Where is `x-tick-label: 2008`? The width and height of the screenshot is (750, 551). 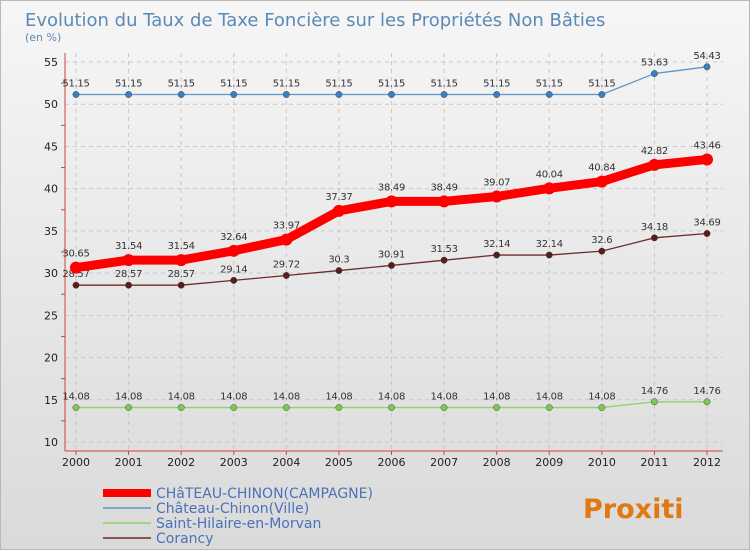
x-tick-label: 2008 is located at coordinates (497, 462).